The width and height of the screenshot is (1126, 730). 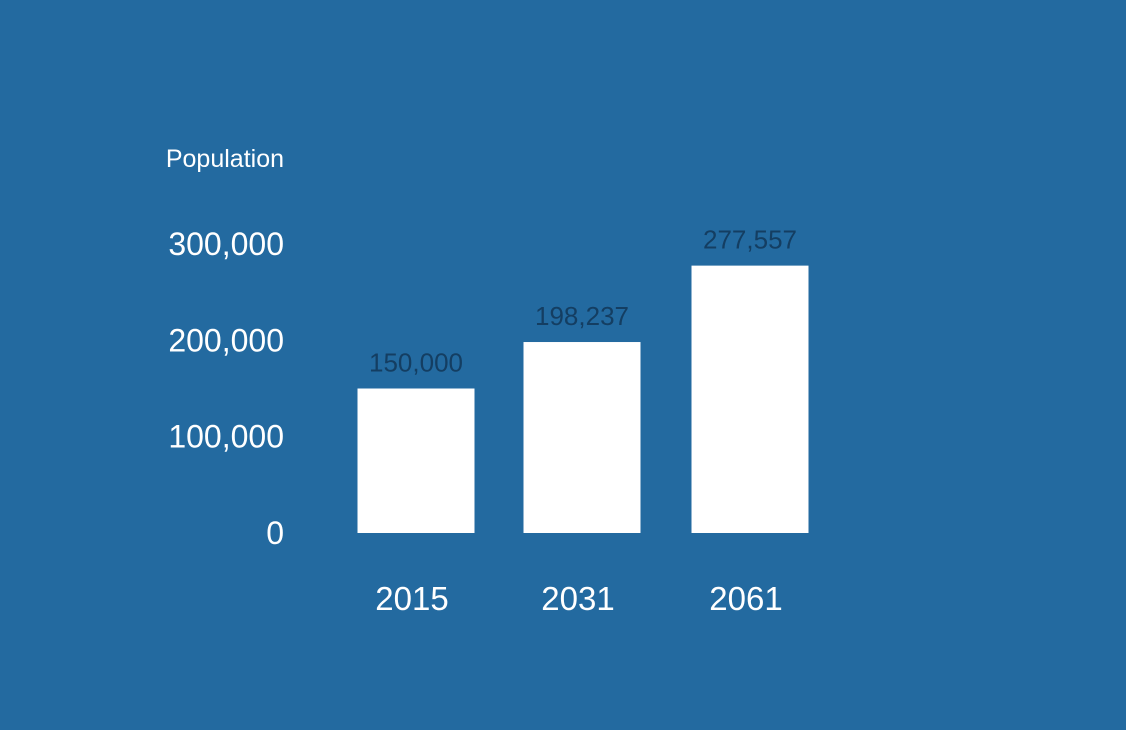 I want to click on y-tick-label: 200,000, so click(x=226, y=340).